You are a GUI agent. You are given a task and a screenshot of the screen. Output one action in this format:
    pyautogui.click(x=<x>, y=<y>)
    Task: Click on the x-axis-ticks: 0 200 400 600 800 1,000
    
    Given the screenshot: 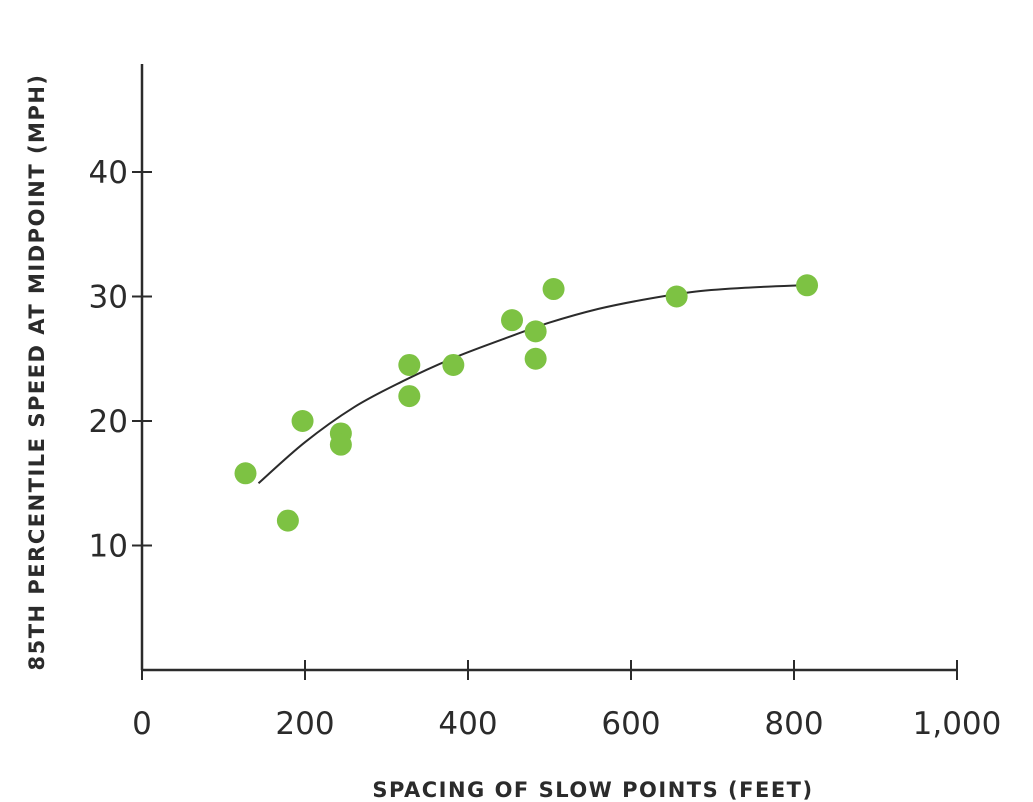 What is the action you would take?
    pyautogui.click(x=566, y=701)
    